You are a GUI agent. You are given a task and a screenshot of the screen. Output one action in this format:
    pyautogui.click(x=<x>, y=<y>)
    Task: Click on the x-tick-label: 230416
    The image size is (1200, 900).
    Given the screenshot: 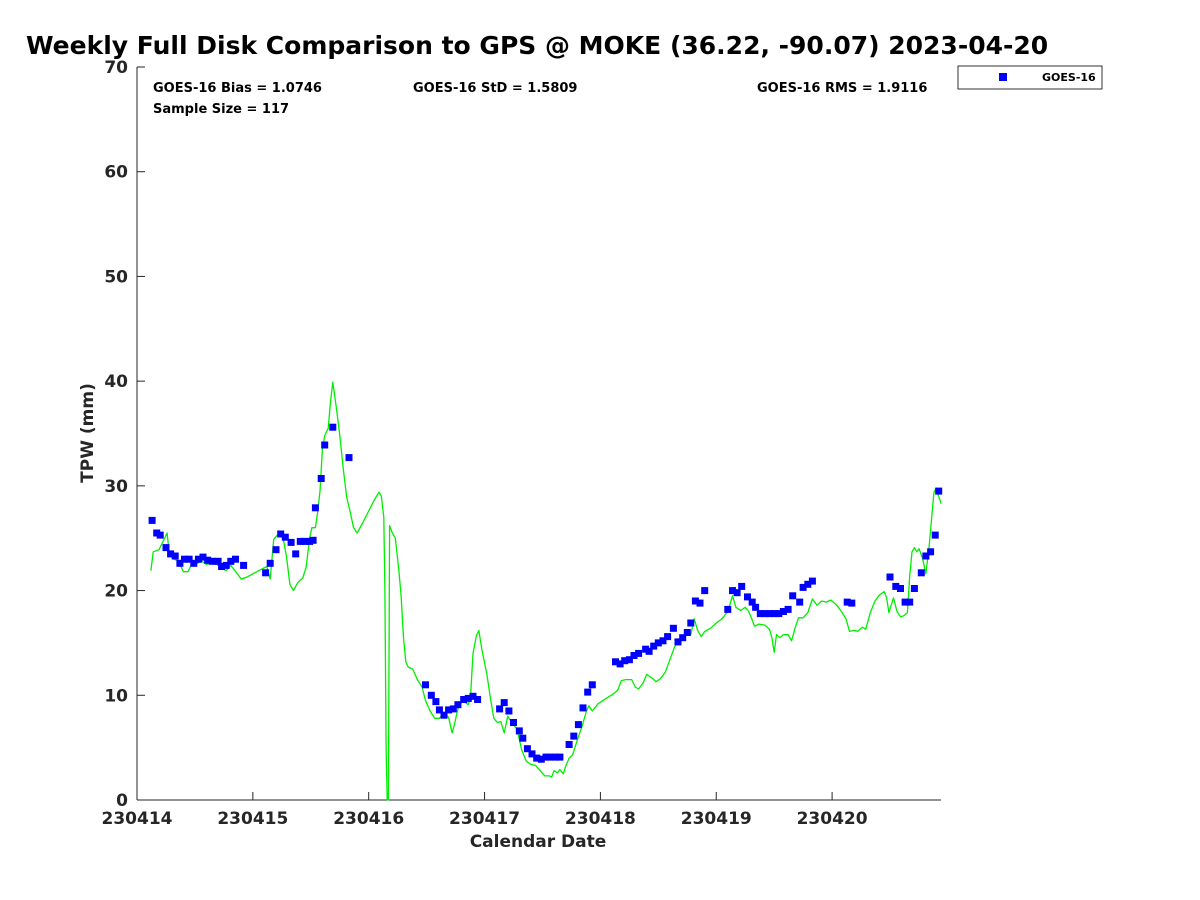 What is the action you would take?
    pyautogui.click(x=368, y=819)
    